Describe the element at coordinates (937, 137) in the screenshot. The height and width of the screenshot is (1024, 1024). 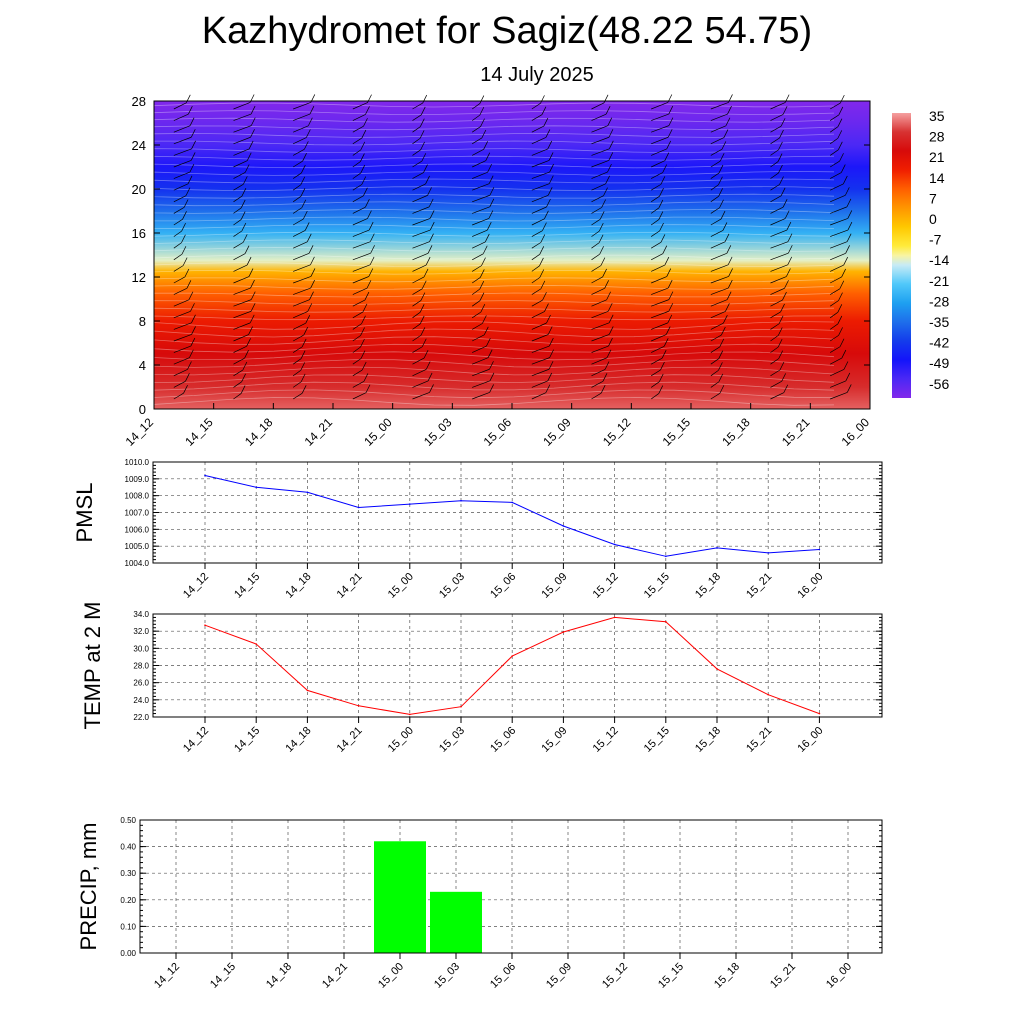
I see `colorbar-label: 28` at that location.